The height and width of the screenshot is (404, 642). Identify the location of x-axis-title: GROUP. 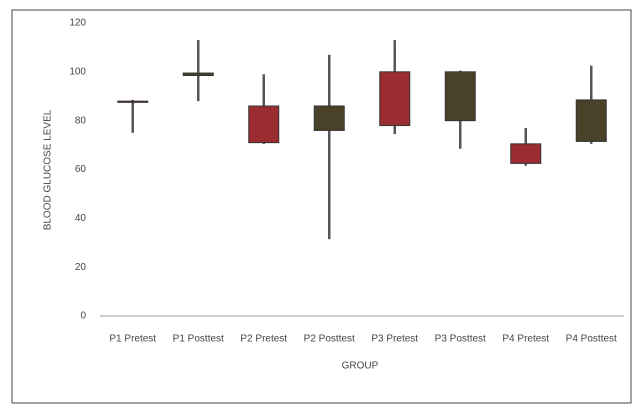
(360, 366).